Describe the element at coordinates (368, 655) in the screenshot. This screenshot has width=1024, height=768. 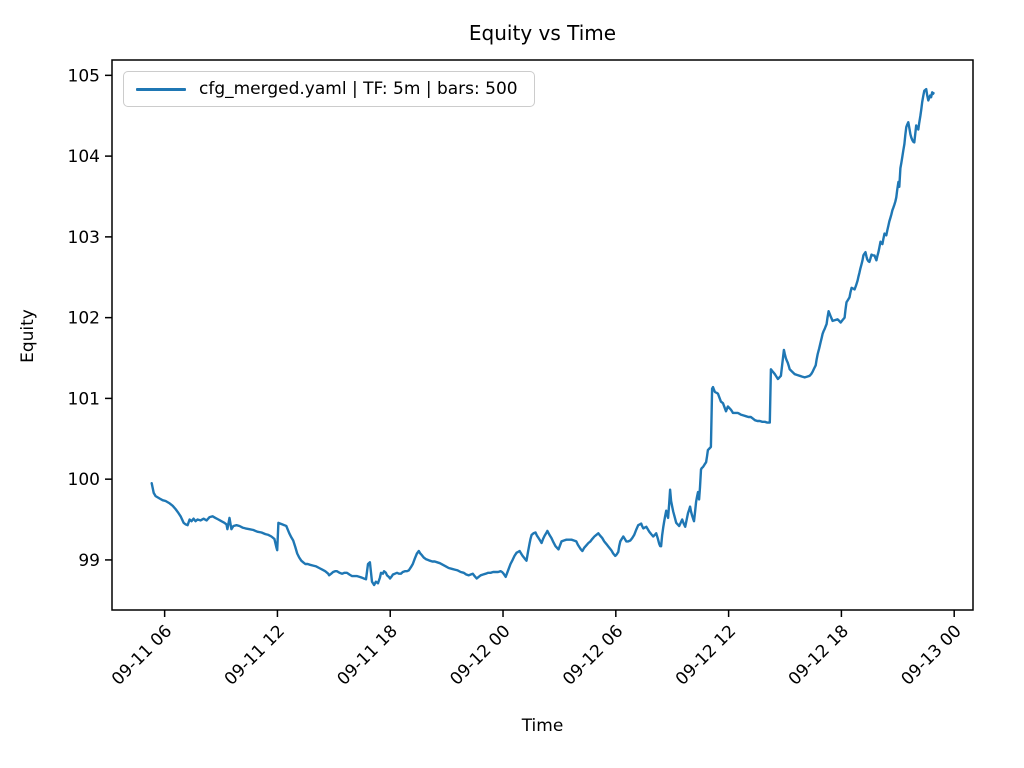
I see `x-tick-label: 09-11 18` at that location.